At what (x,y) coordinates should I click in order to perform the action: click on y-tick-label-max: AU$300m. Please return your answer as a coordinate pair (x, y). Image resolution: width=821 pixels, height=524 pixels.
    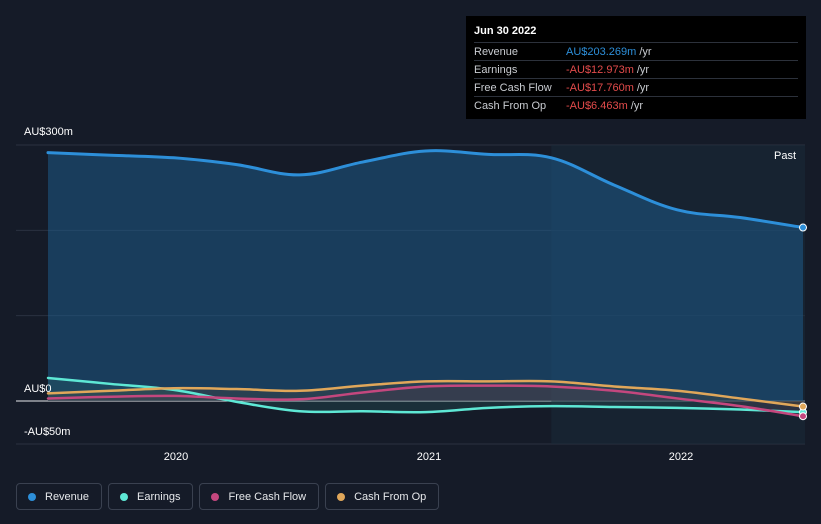
    Looking at the image, I should click on (48, 132).